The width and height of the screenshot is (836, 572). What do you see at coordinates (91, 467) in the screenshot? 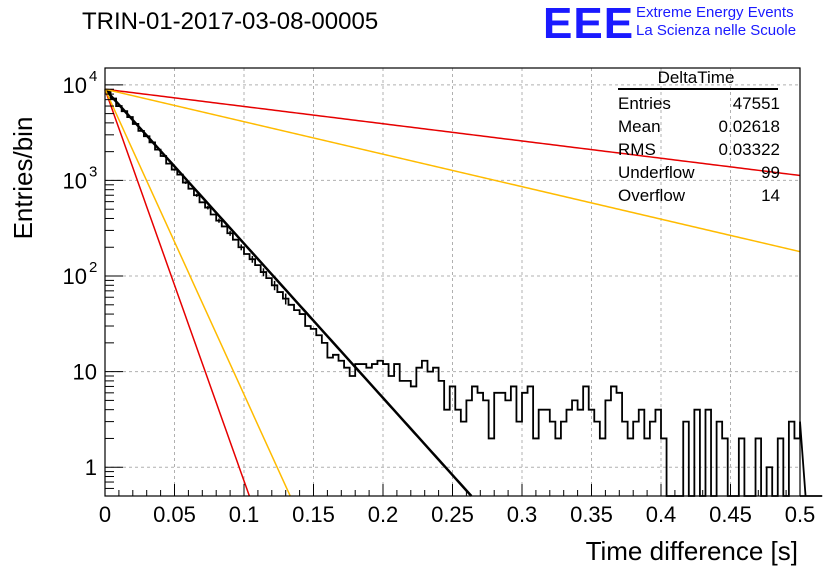
I see `y-tick-label: 1` at bounding box center [91, 467].